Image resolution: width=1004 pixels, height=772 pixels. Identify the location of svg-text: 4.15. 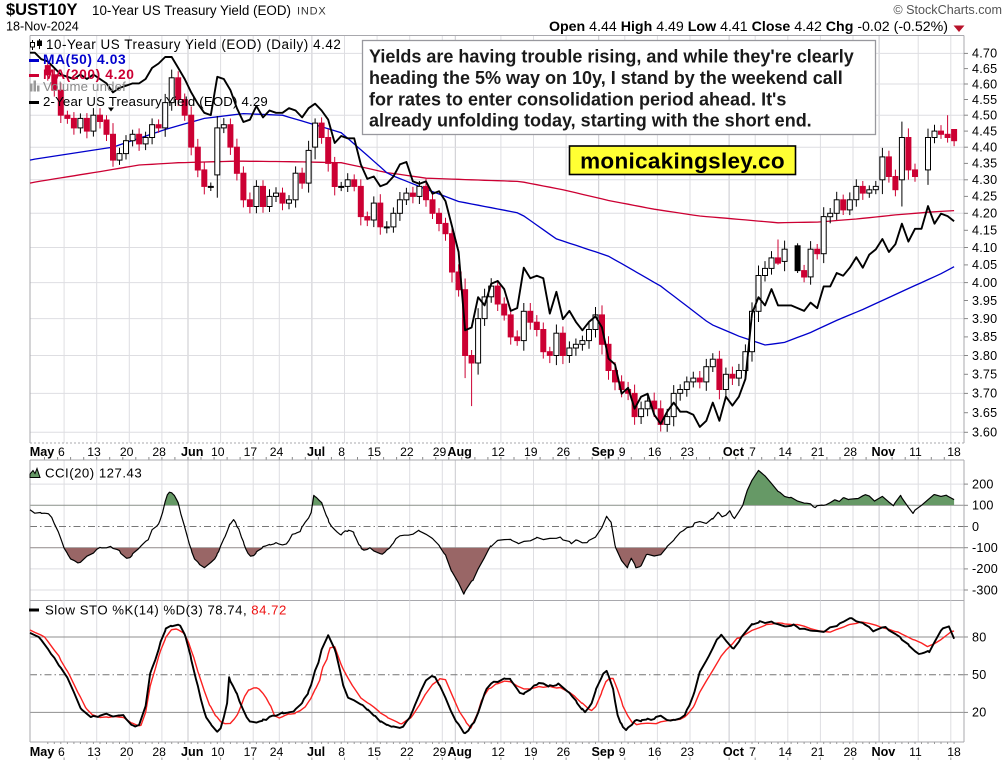
(984, 231).